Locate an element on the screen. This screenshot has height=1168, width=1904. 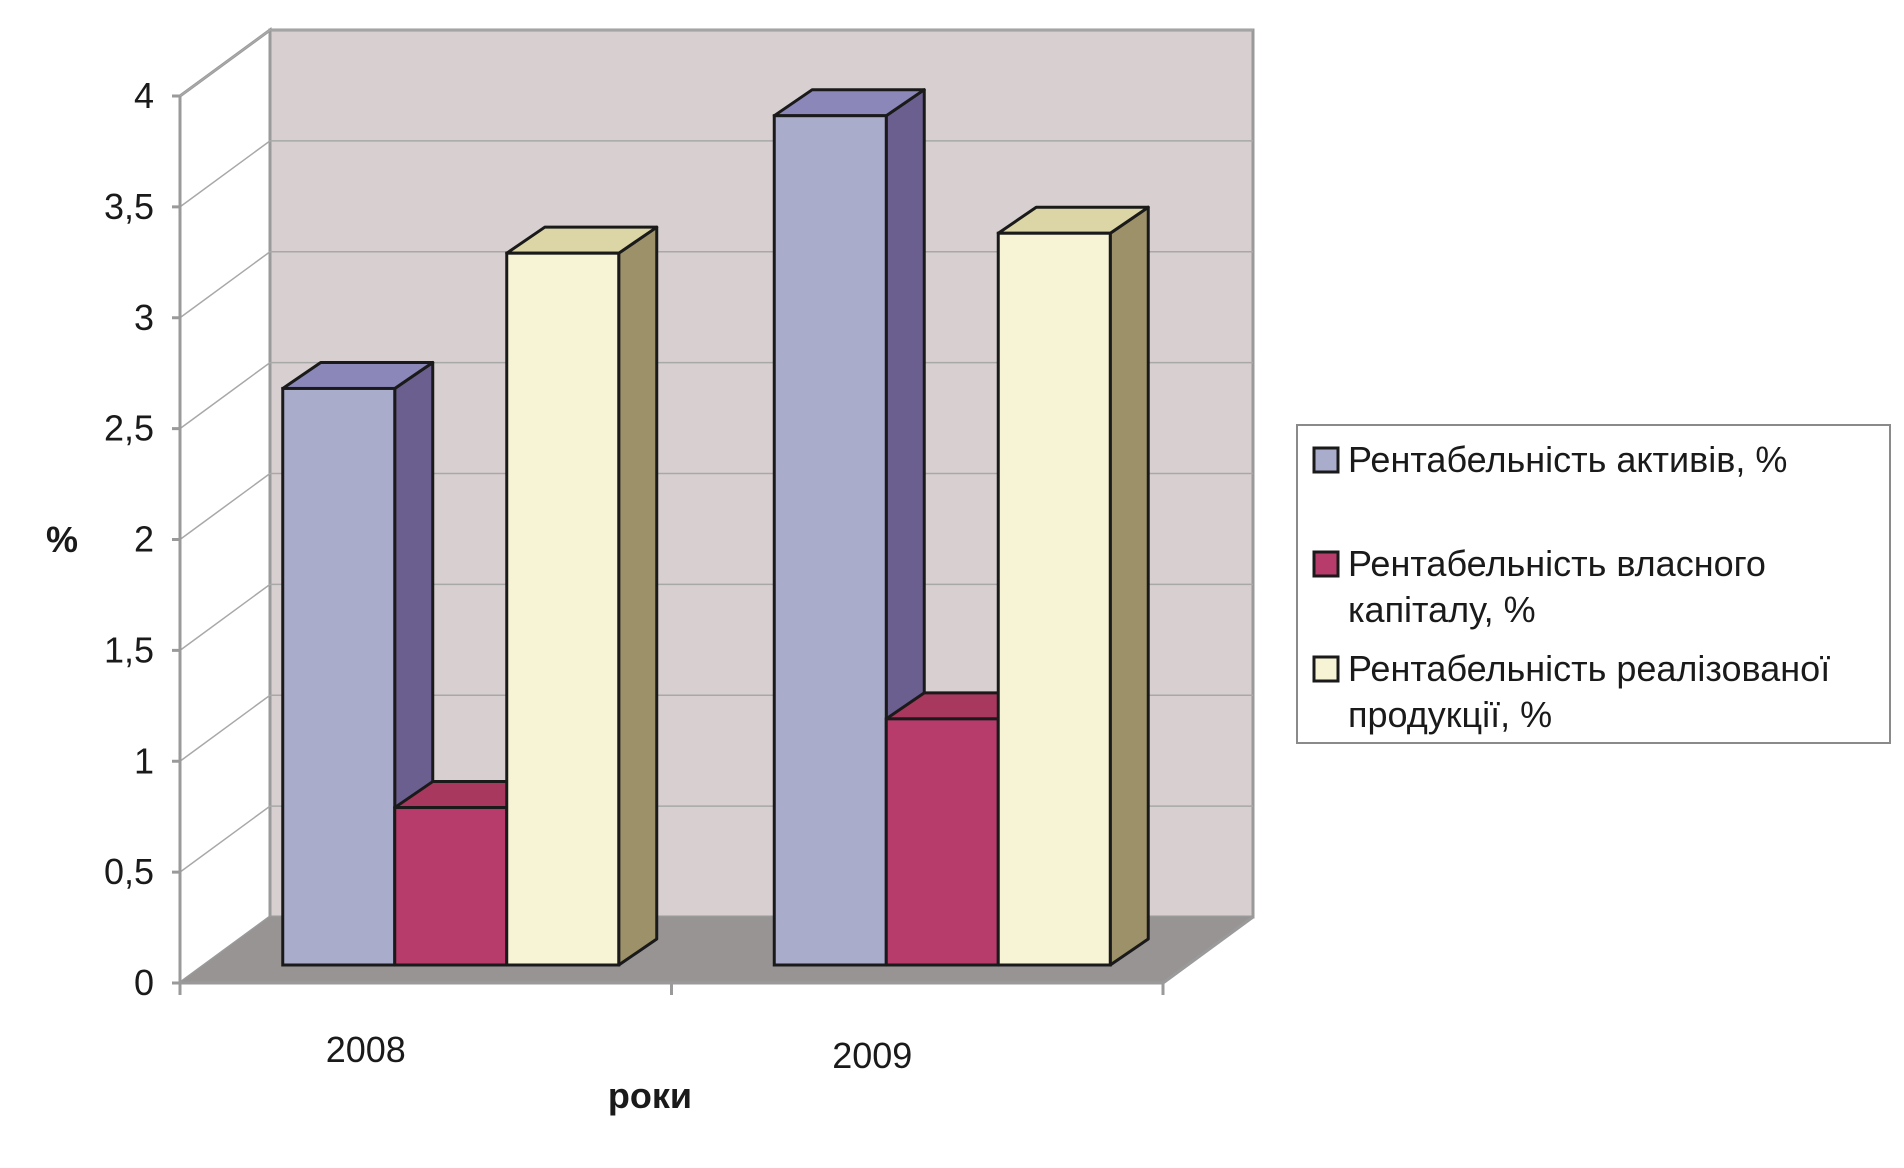
legend-label-1: Рентабельність активів, % is located at coordinates (1567, 459).